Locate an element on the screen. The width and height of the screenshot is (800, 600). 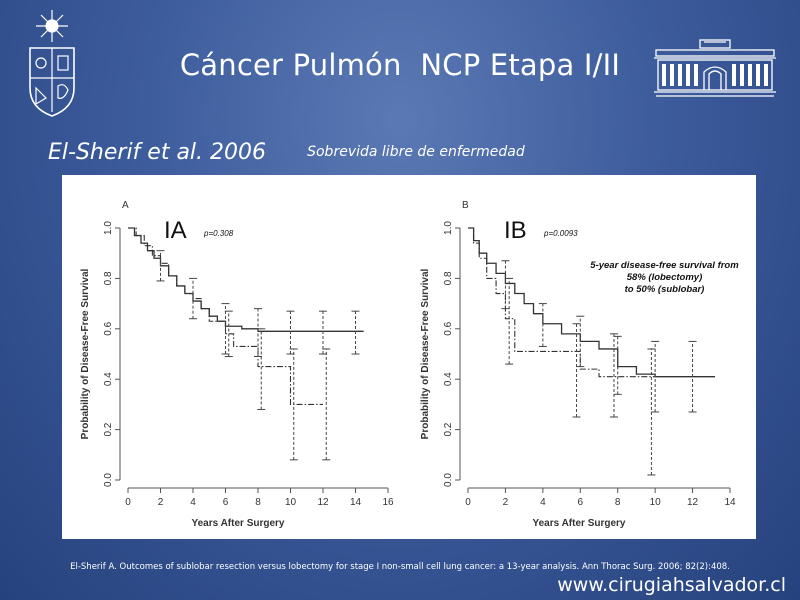
panel-a-x-axis-label: Years After Surgery is located at coordinates (237, 523).